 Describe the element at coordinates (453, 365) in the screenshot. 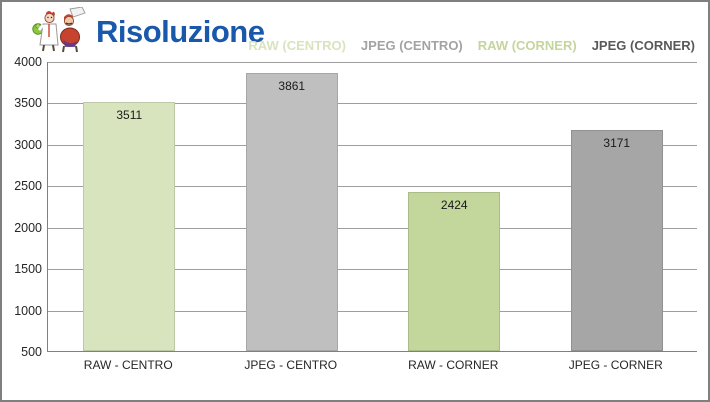

I see `x-category-label: RAW - CORNER` at that location.